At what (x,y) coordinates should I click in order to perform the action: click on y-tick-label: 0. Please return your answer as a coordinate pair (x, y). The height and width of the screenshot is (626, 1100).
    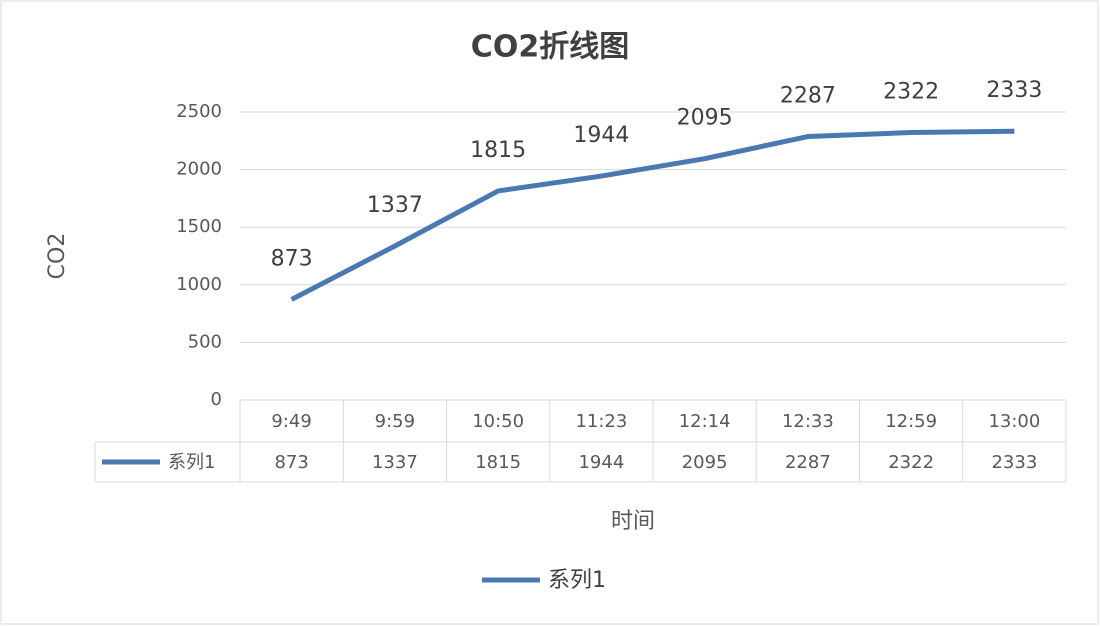
    Looking at the image, I should click on (216, 399).